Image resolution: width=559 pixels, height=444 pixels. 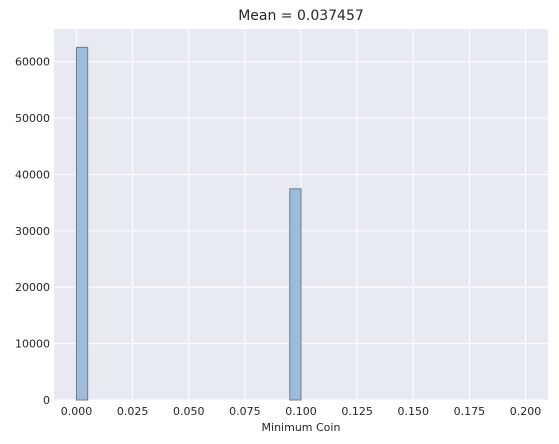 What do you see at coordinates (32, 287) in the screenshot?
I see `y-tick-label: 20000` at bounding box center [32, 287].